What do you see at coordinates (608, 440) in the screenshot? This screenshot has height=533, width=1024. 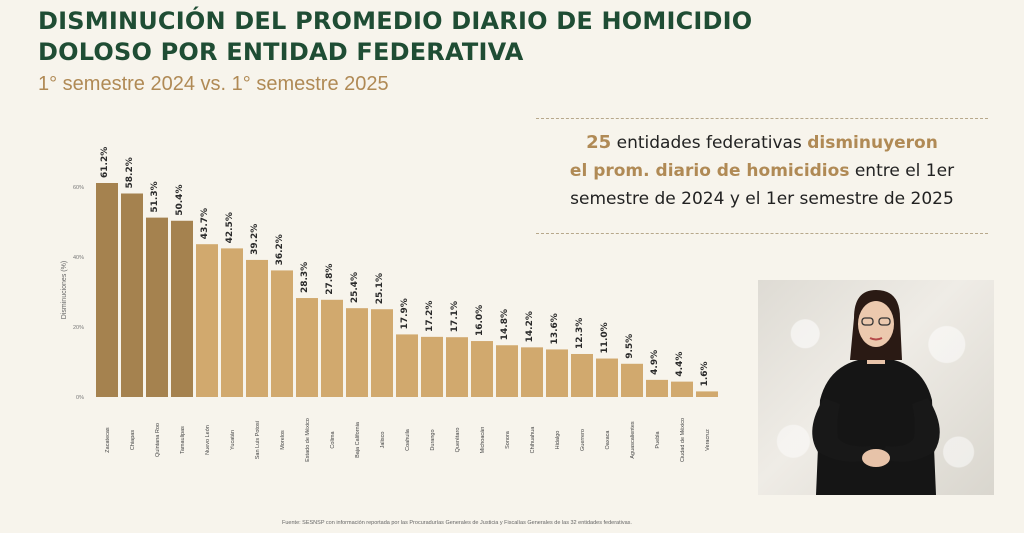 I see `category-label: Oaxaca` at bounding box center [608, 440].